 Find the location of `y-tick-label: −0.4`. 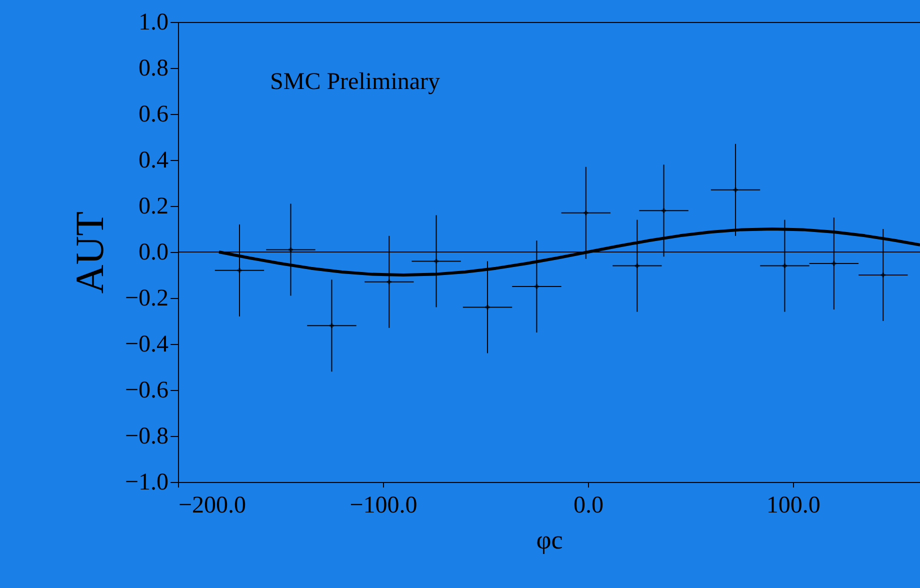

y-tick-label: −0.4 is located at coordinates (146, 345).